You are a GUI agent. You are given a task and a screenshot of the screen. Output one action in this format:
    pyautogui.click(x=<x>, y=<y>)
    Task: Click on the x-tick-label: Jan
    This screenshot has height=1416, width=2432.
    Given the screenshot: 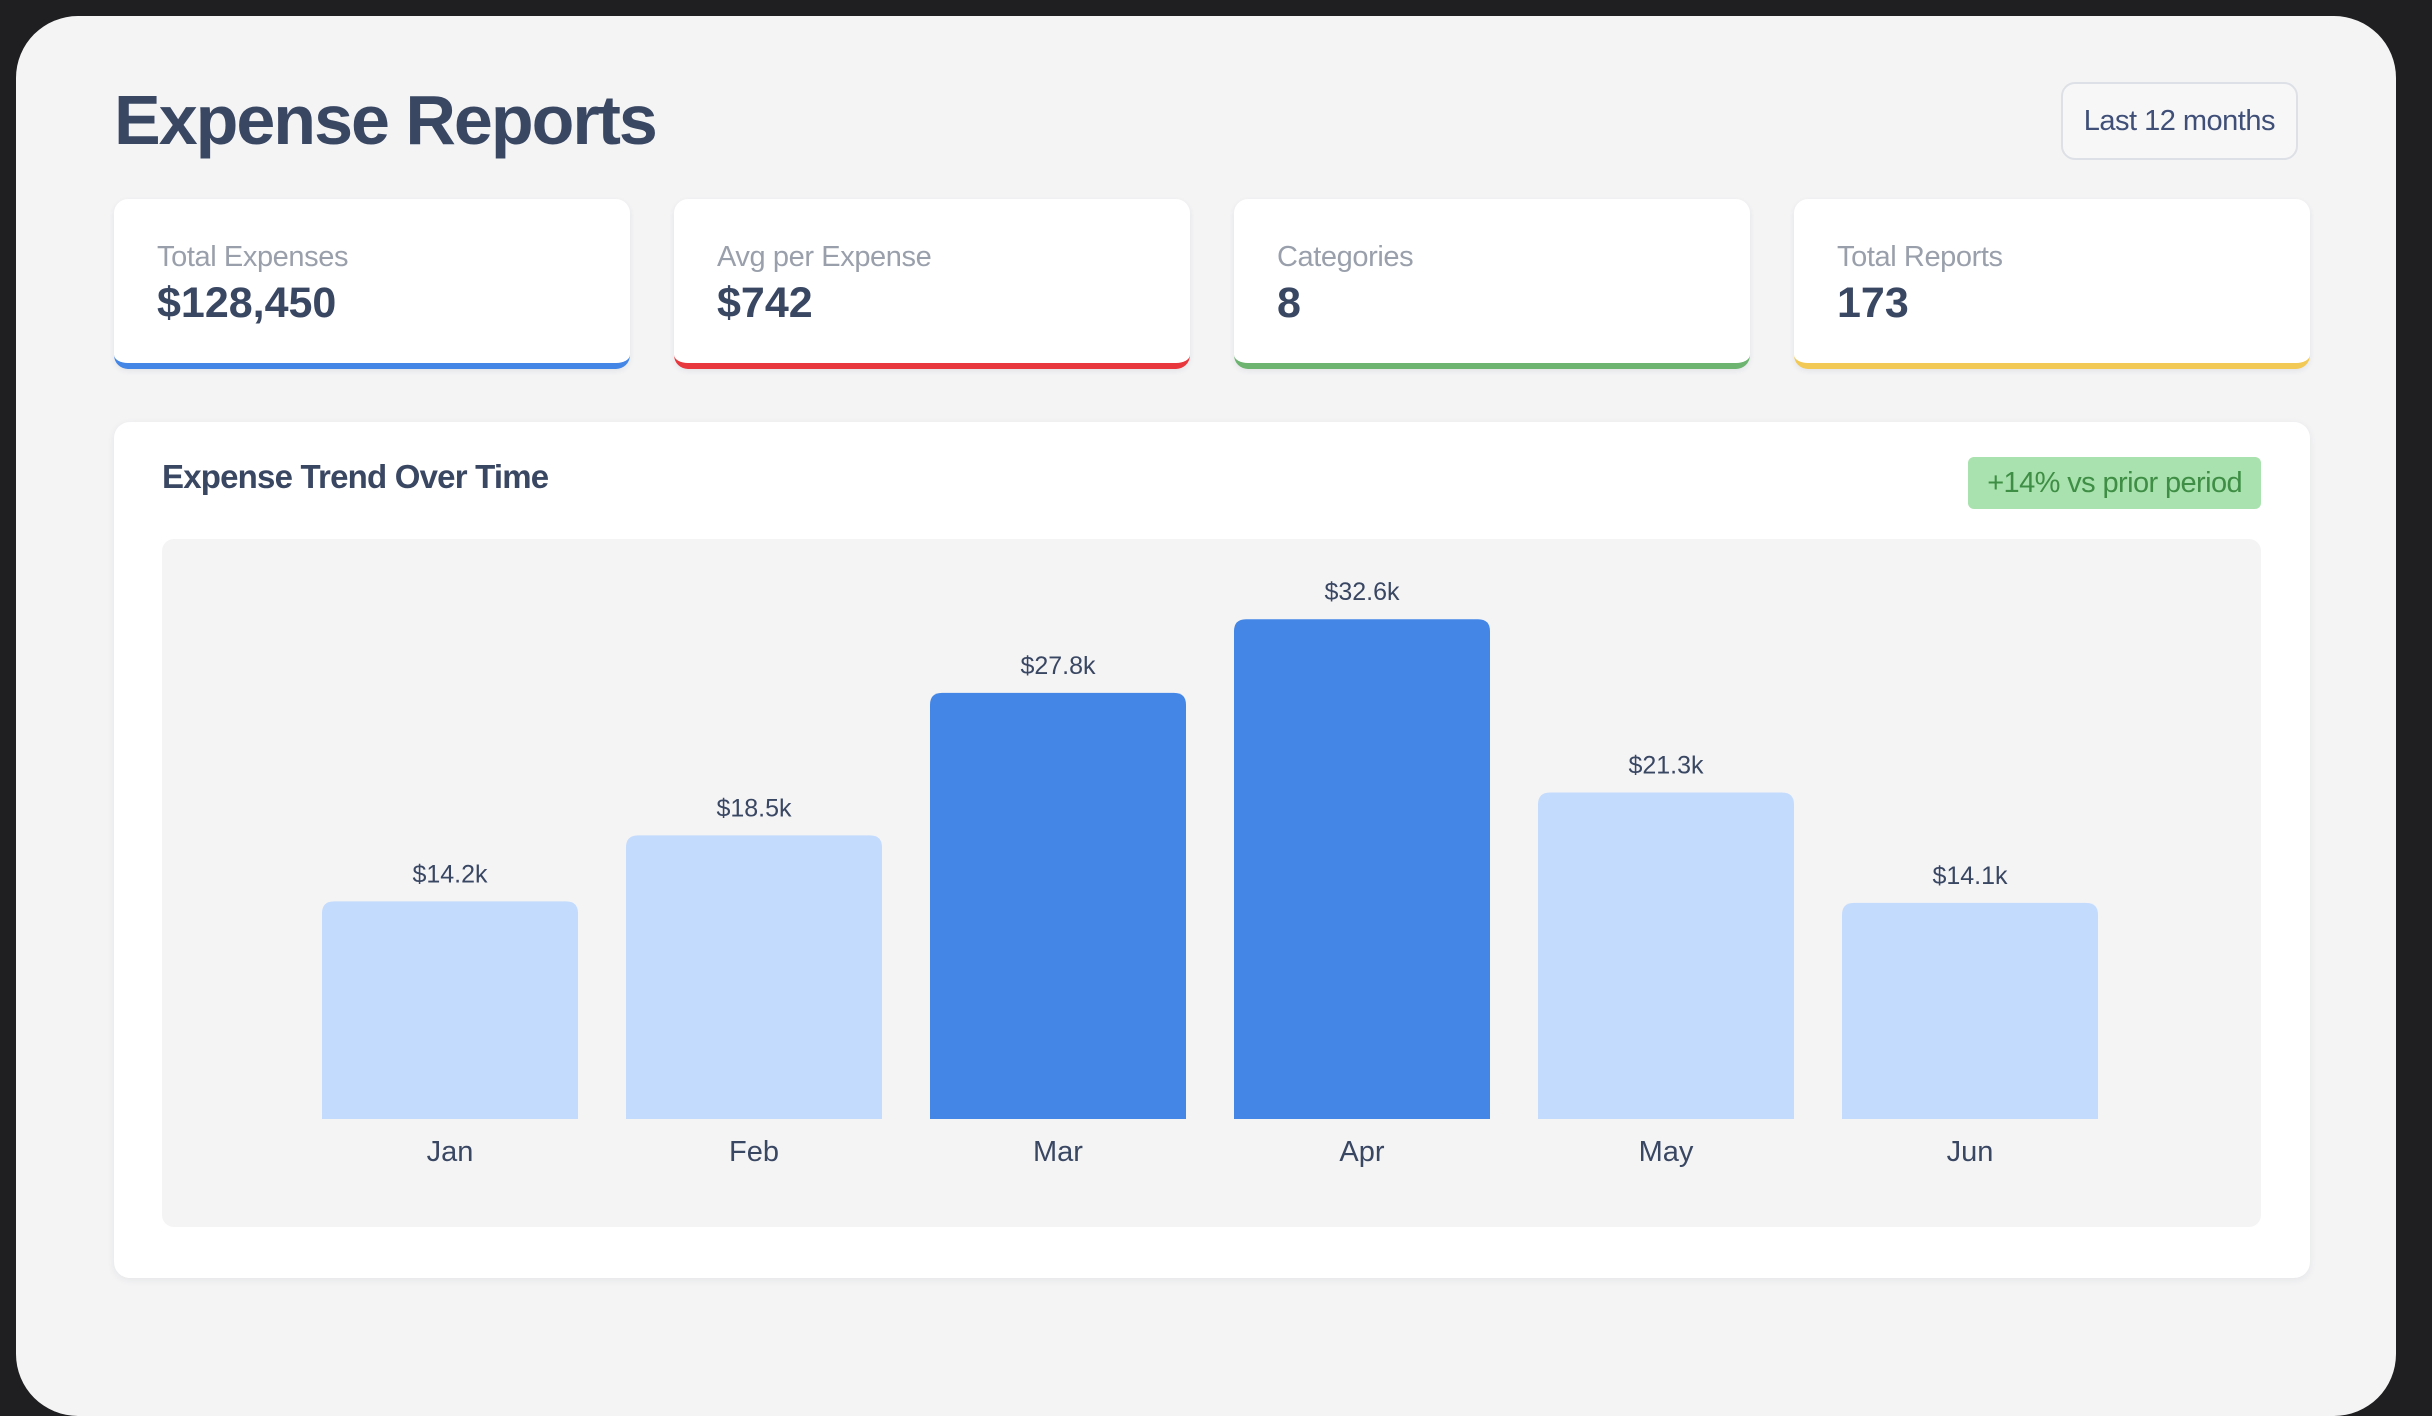 What is the action you would take?
    pyautogui.click(x=450, y=1152)
    